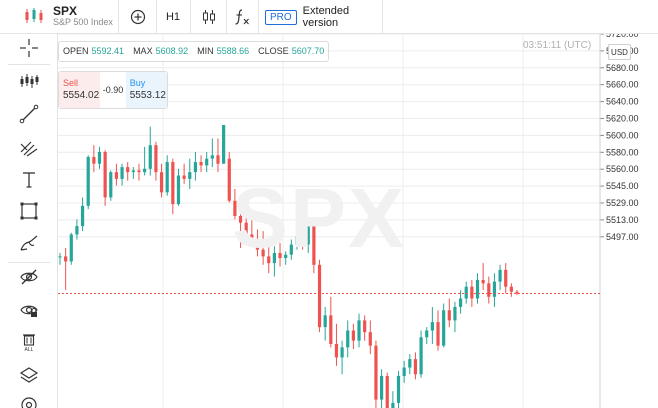  I want to click on y-axis-label: 5640.00, so click(622, 102).